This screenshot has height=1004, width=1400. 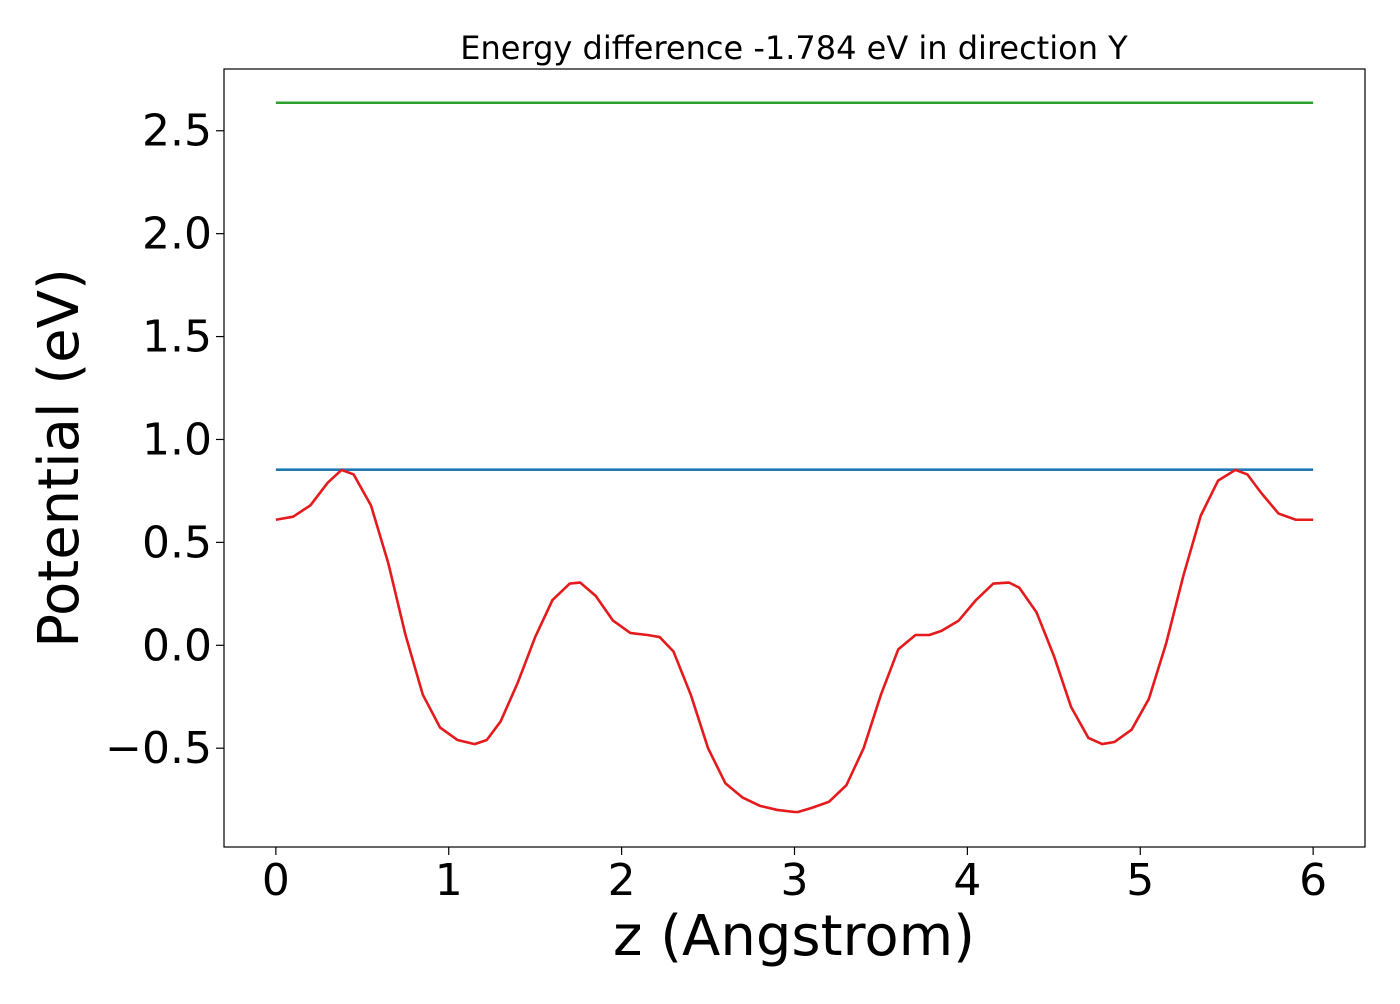 I want to click on x-axis-ticks: 0 1 2 3 4 5 6, so click(x=794, y=876).